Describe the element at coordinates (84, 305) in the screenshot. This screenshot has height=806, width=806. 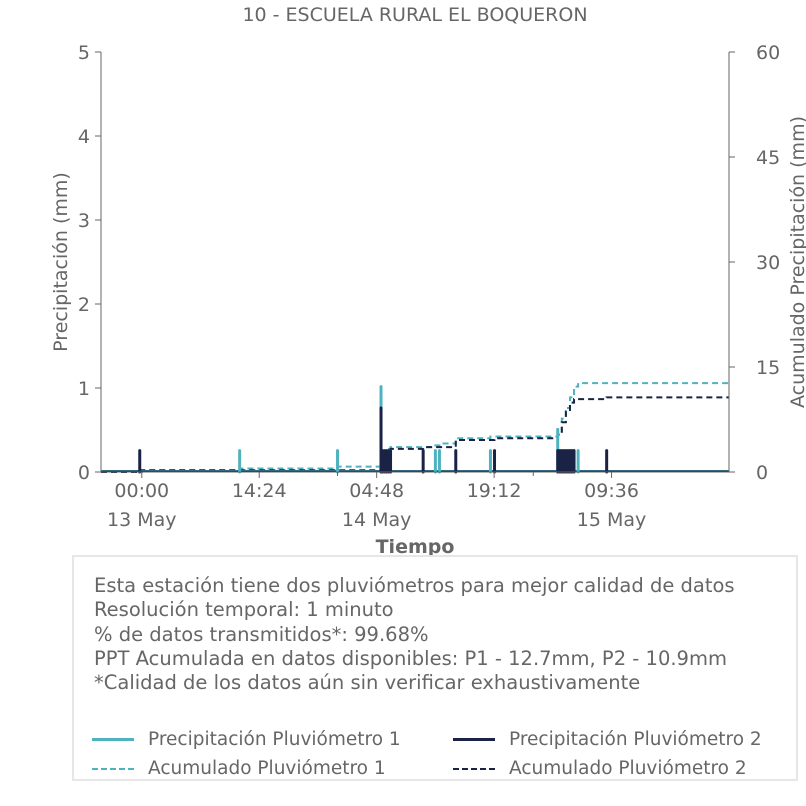
I see `y-tick-label: 2` at that location.